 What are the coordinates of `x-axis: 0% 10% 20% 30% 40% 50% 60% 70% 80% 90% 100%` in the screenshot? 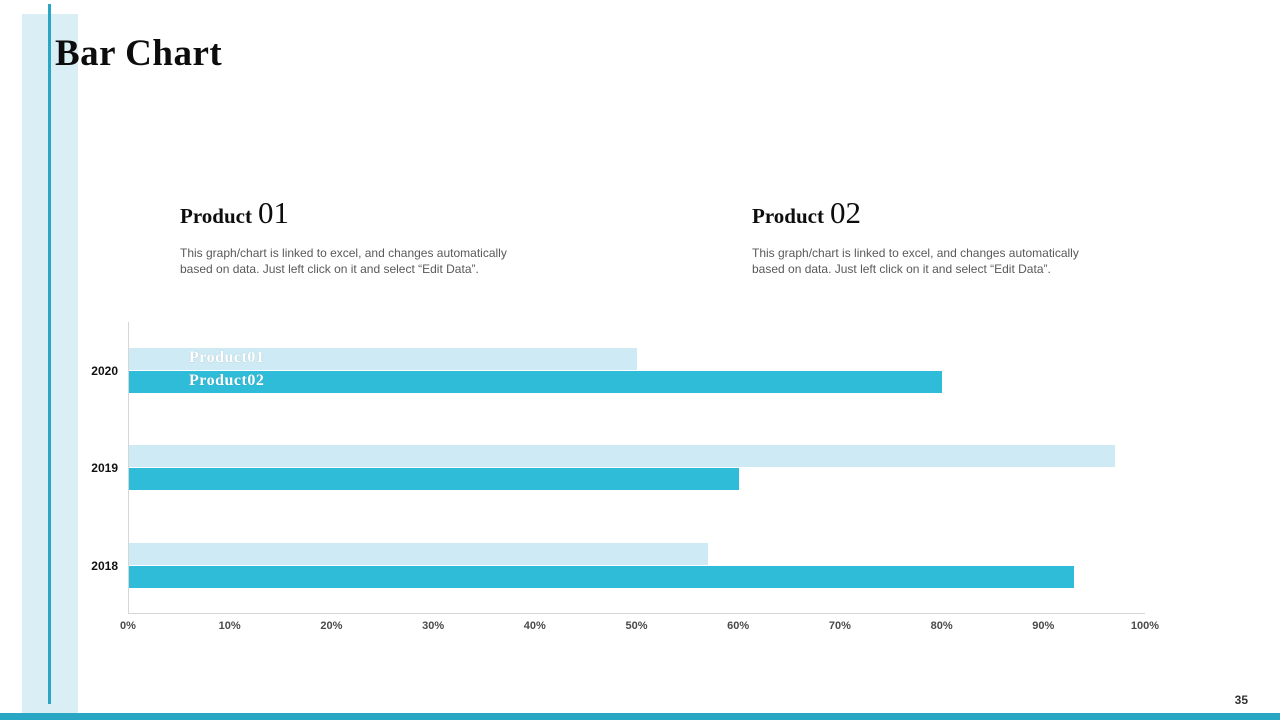 It's located at (639, 631).